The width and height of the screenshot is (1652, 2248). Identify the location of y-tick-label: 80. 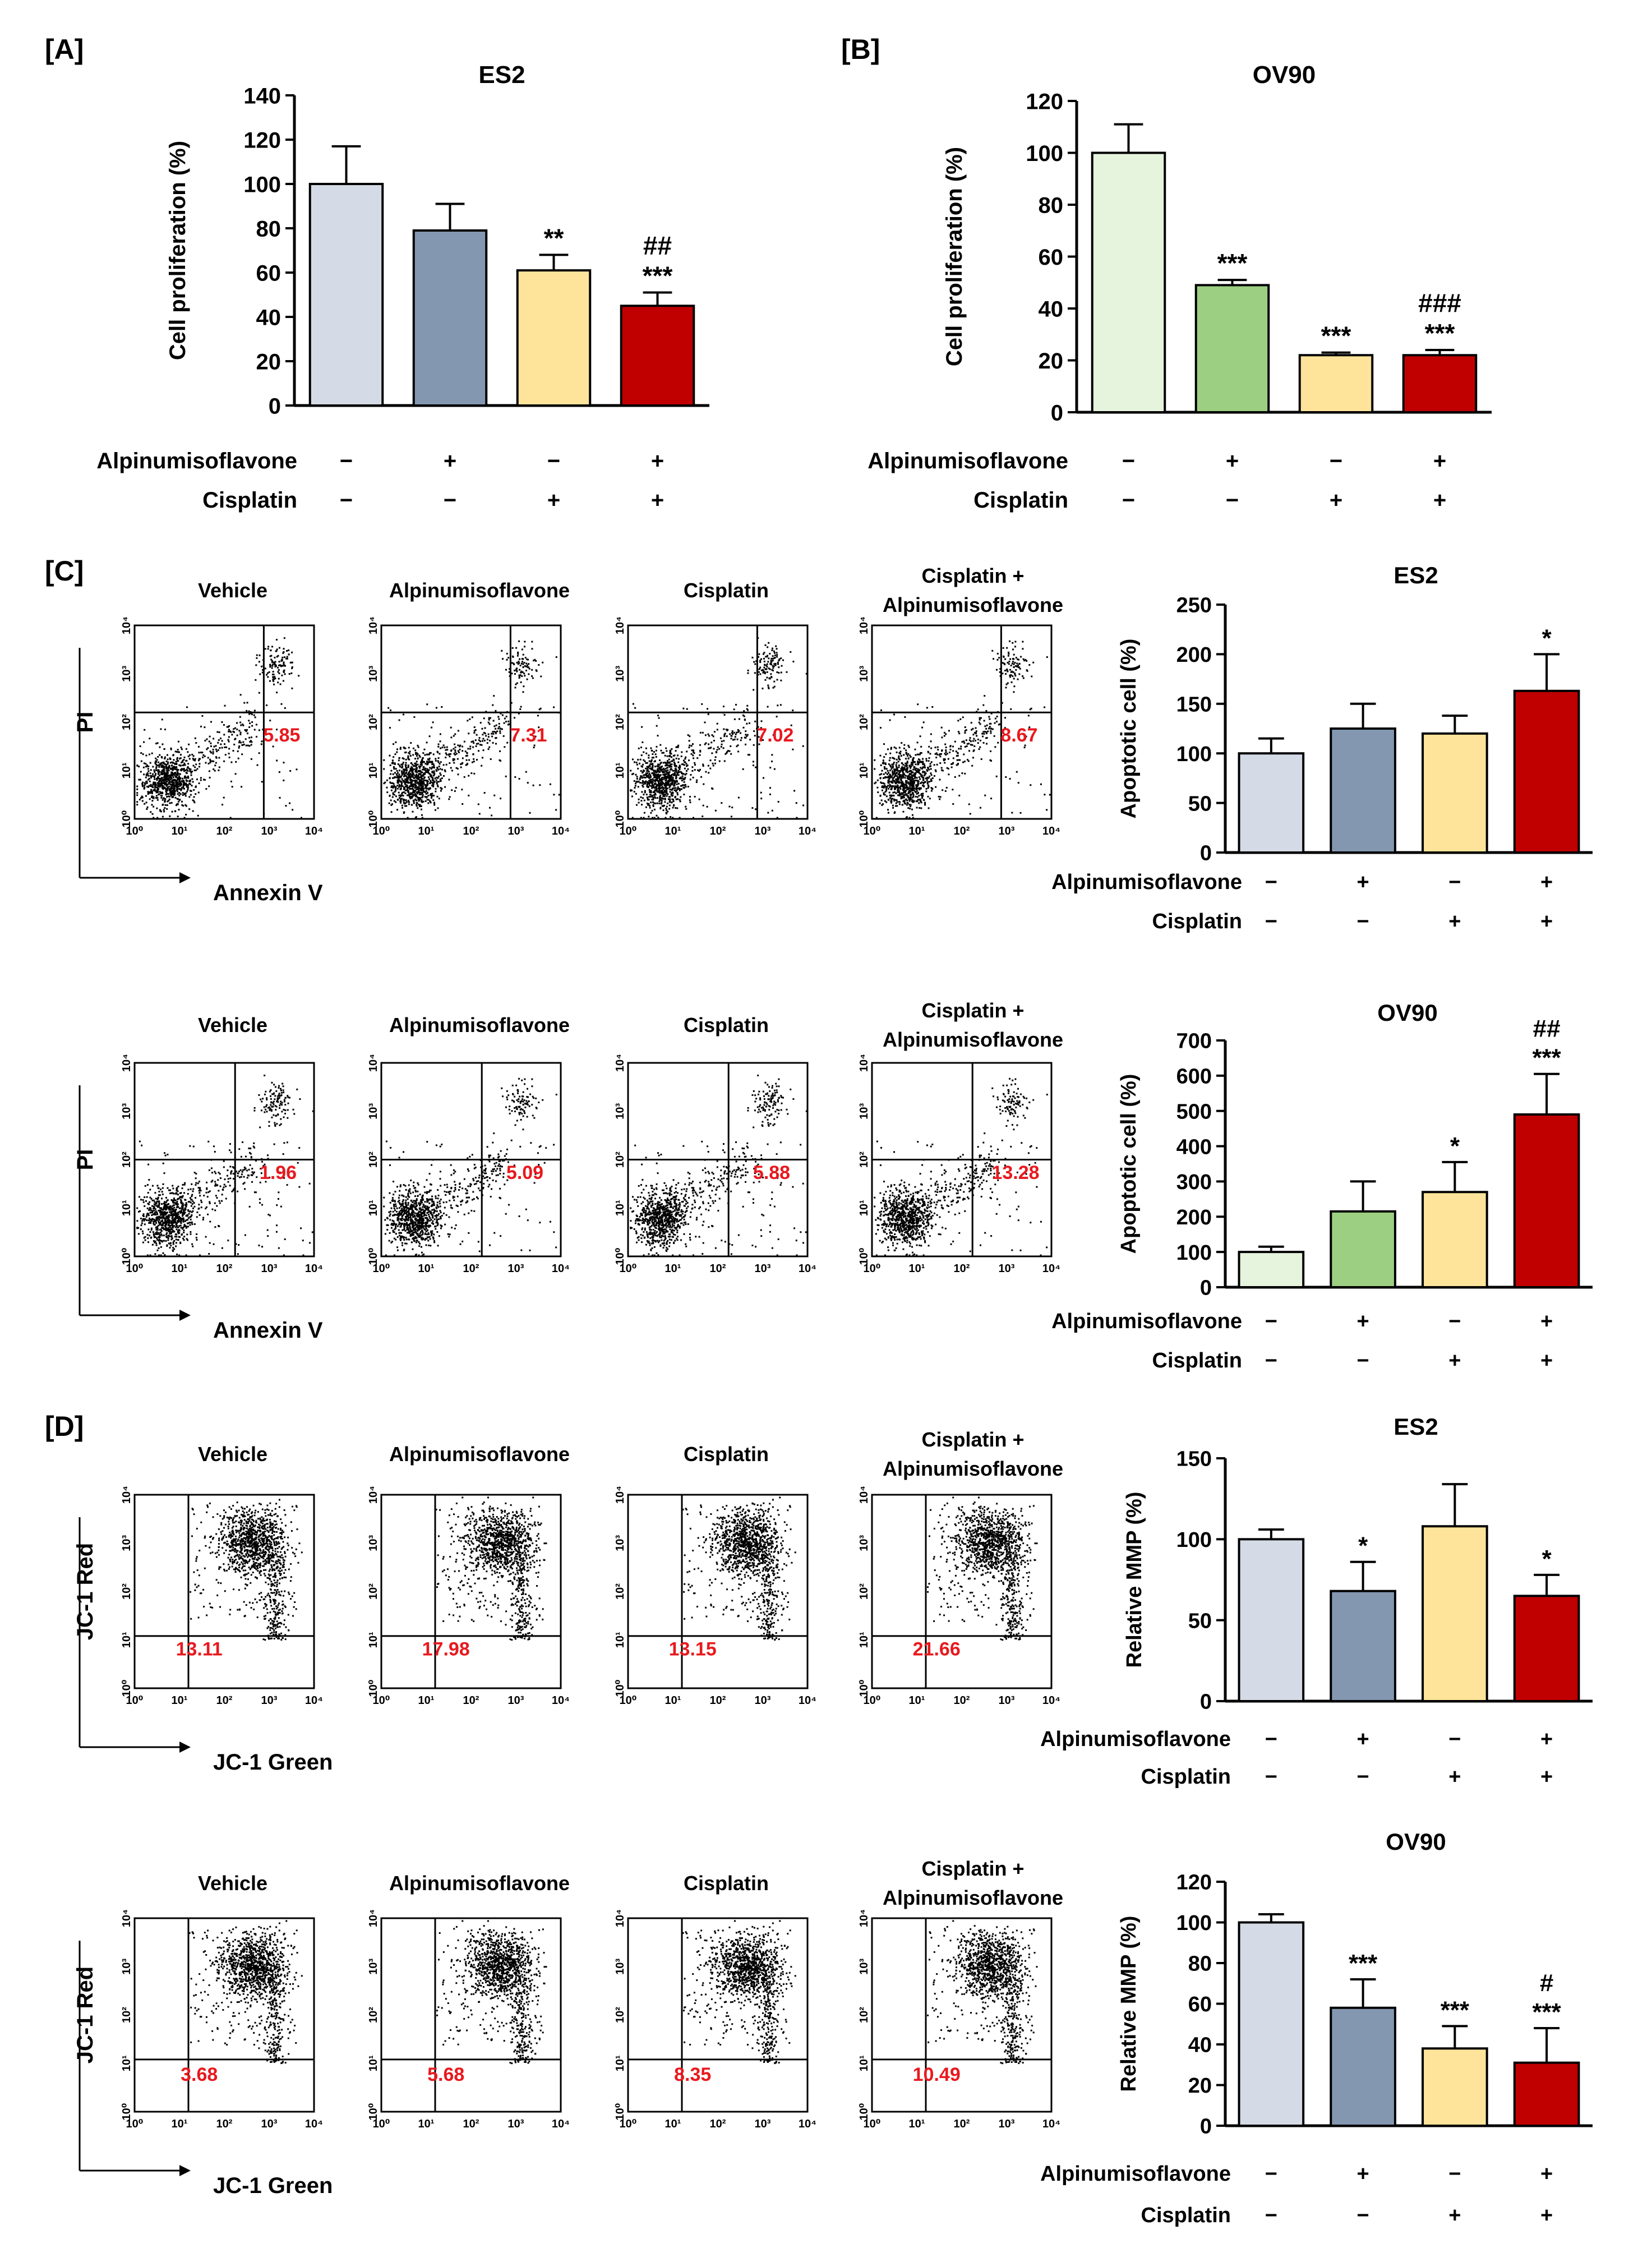
(1051, 205).